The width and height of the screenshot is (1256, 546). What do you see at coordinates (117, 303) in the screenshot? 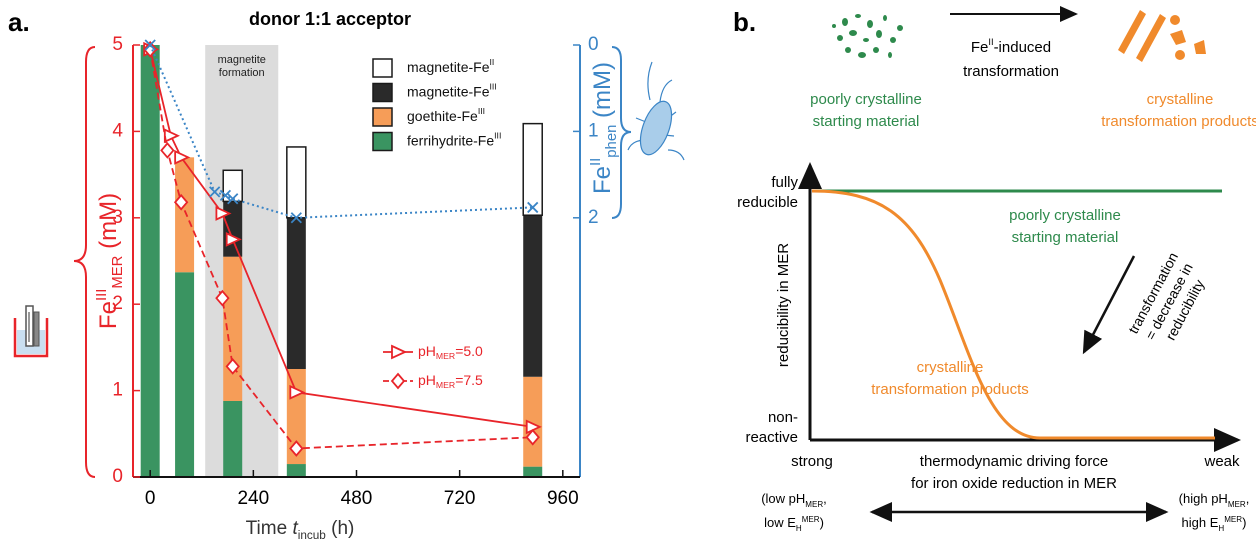
I see `y-tick-label: 2` at bounding box center [117, 303].